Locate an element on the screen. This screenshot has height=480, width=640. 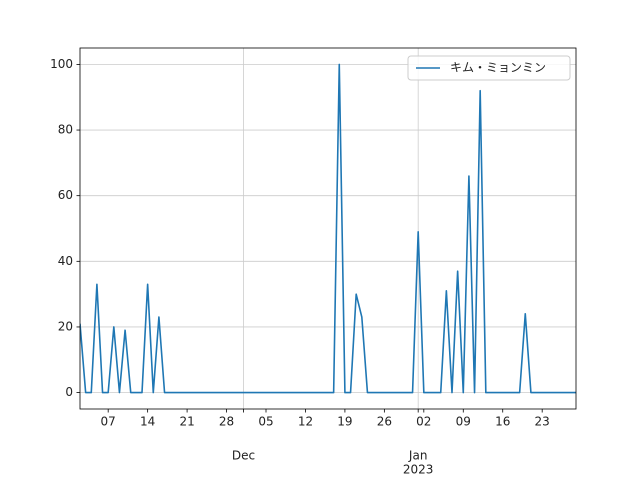
x-tick-label: 14 is located at coordinates (147, 422).